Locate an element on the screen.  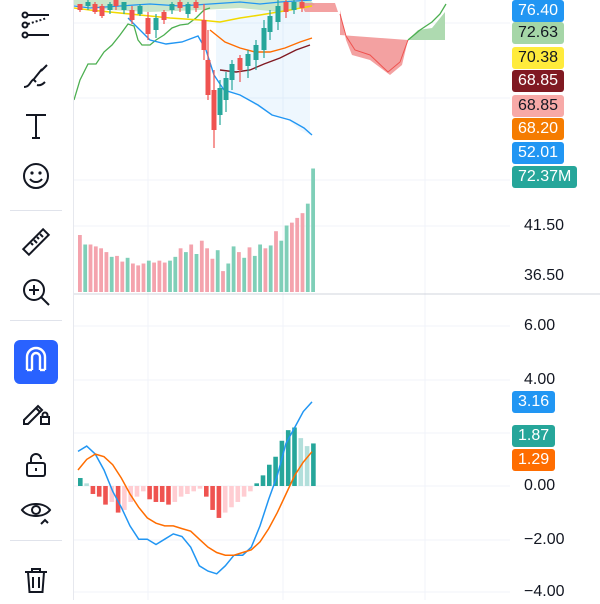
price-badge: 72.63 is located at coordinates (538, 33).